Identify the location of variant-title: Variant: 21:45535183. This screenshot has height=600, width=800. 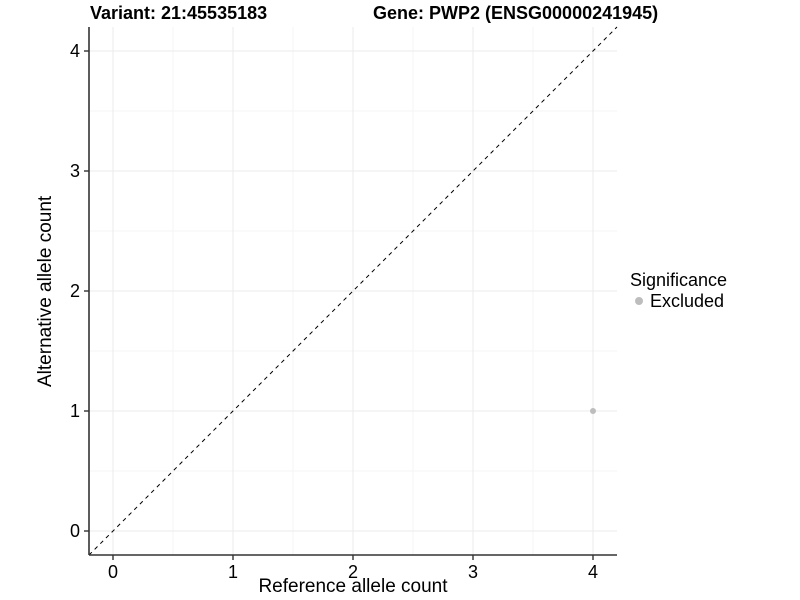
(179, 13).